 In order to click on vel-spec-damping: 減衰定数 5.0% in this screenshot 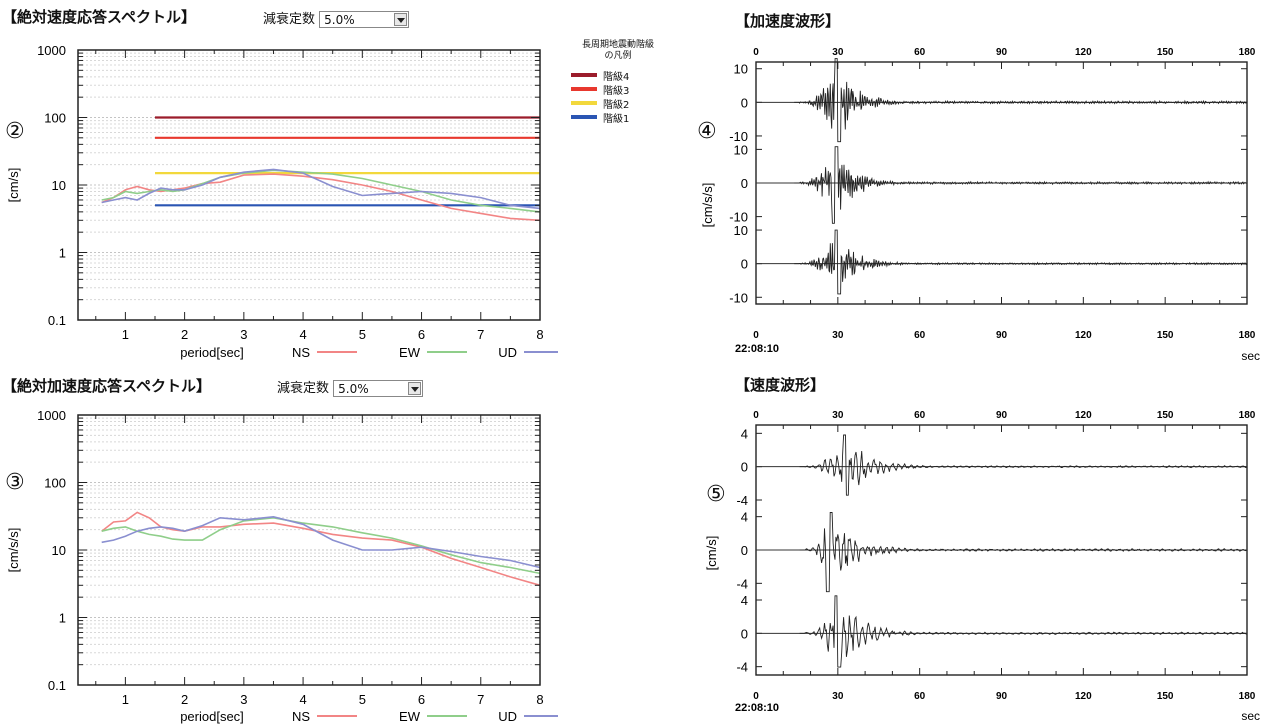, I will do `click(336, 18)`.